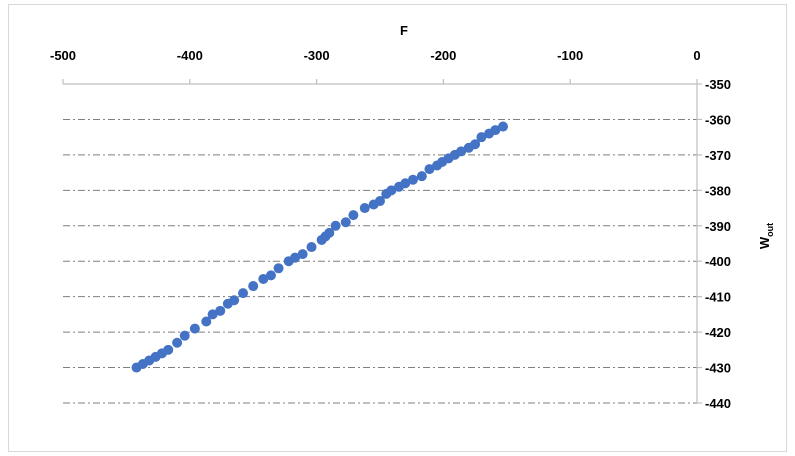 The height and width of the screenshot is (456, 795). What do you see at coordinates (718, 261) in the screenshot?
I see `y-tick-label: -400` at bounding box center [718, 261].